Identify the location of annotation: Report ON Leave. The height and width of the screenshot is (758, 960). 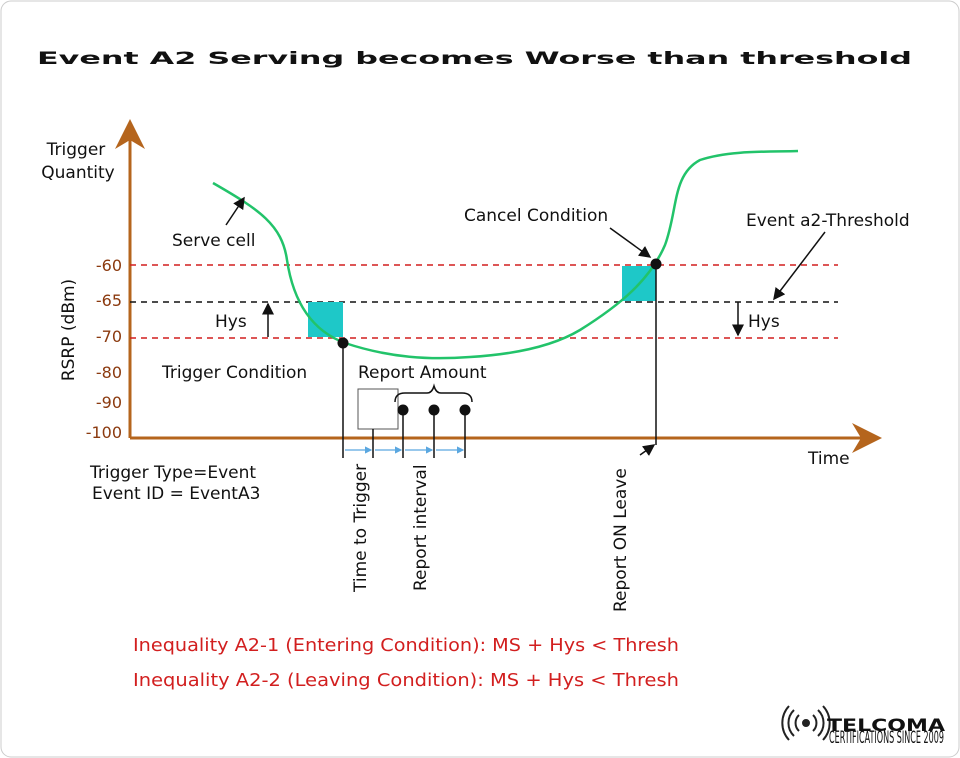
(621, 540).